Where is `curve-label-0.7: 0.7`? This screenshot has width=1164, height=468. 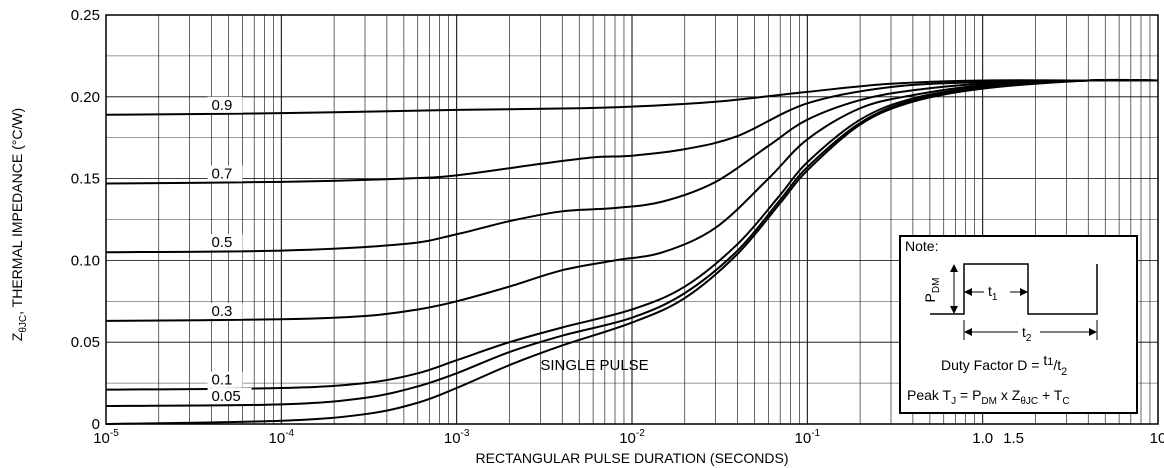
curve-label-0.7: 0.7 is located at coordinates (222, 174).